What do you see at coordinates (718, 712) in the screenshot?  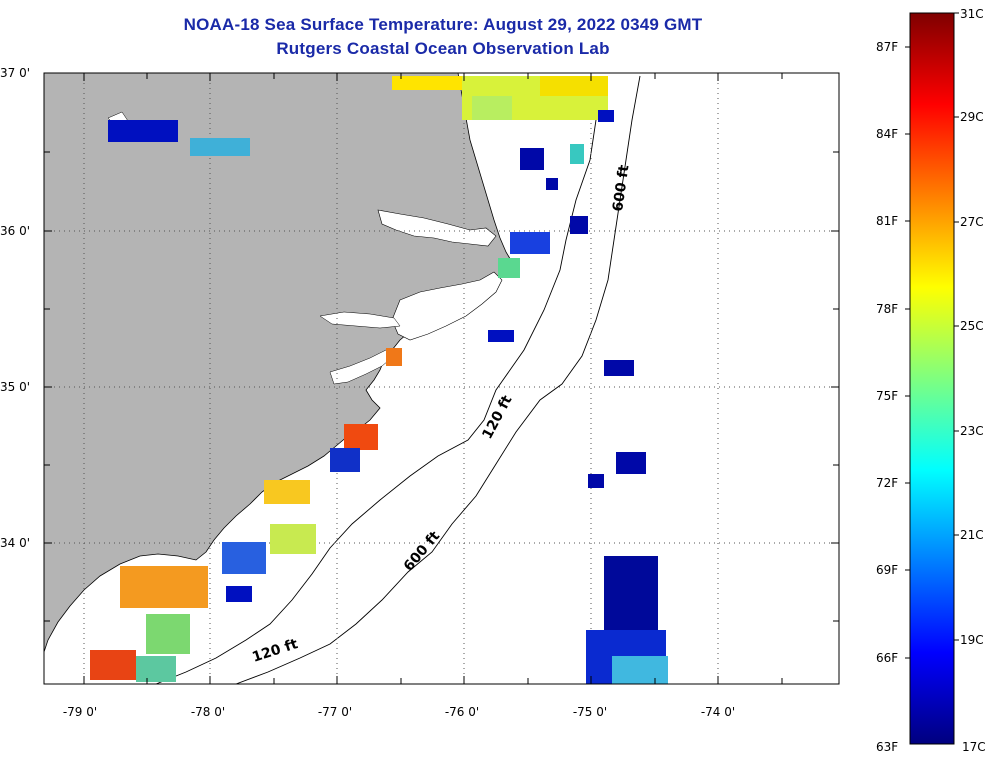 I see `lon-label-74: -74 0'` at bounding box center [718, 712].